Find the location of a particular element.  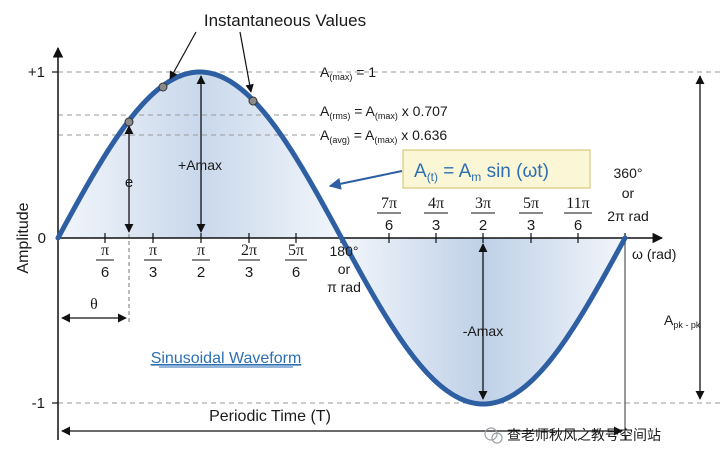

frac-pi-6-num: π is located at coordinates (105, 250).